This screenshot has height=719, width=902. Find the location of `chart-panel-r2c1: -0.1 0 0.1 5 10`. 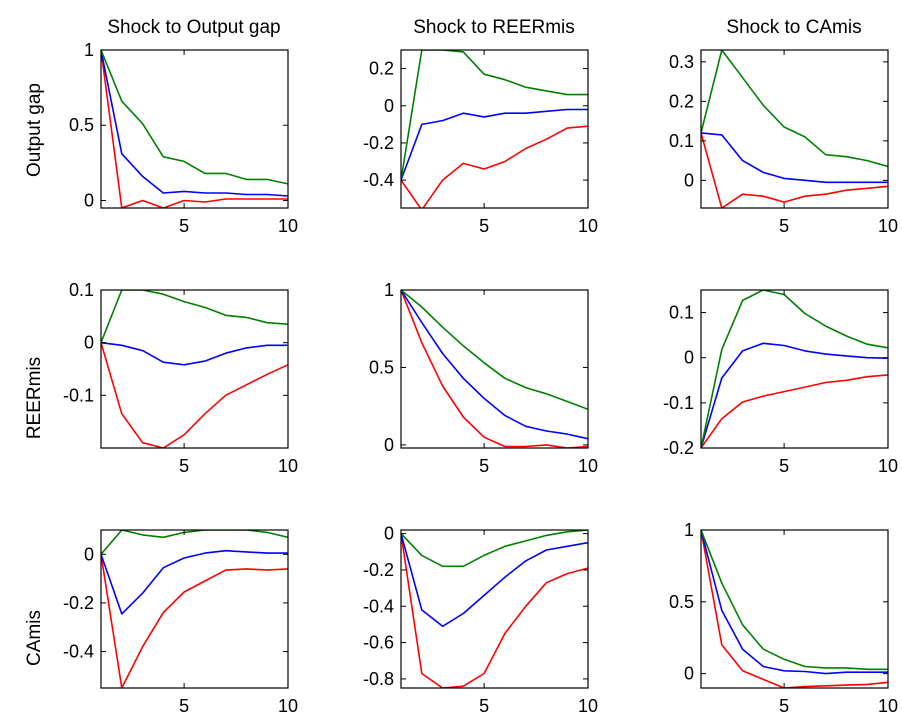

chart-panel-r2c1: -0.1 0 0.1 5 10 is located at coordinates (180, 378).